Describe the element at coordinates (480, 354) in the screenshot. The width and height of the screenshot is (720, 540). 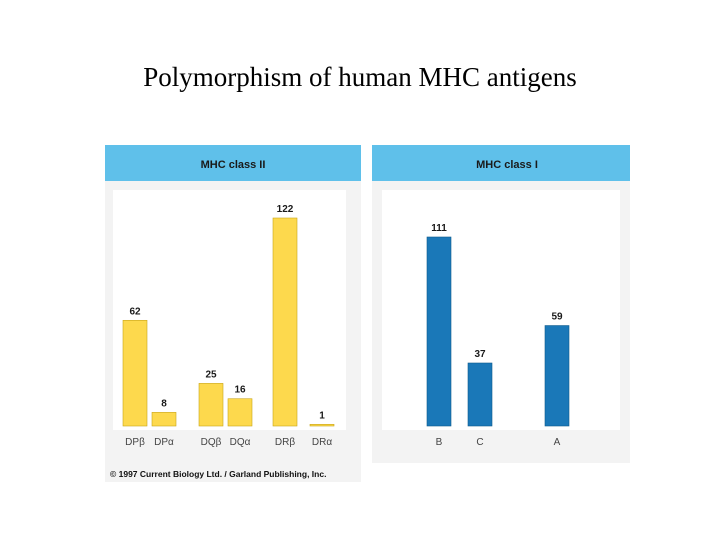
I see `bar-value-label: 37` at that location.